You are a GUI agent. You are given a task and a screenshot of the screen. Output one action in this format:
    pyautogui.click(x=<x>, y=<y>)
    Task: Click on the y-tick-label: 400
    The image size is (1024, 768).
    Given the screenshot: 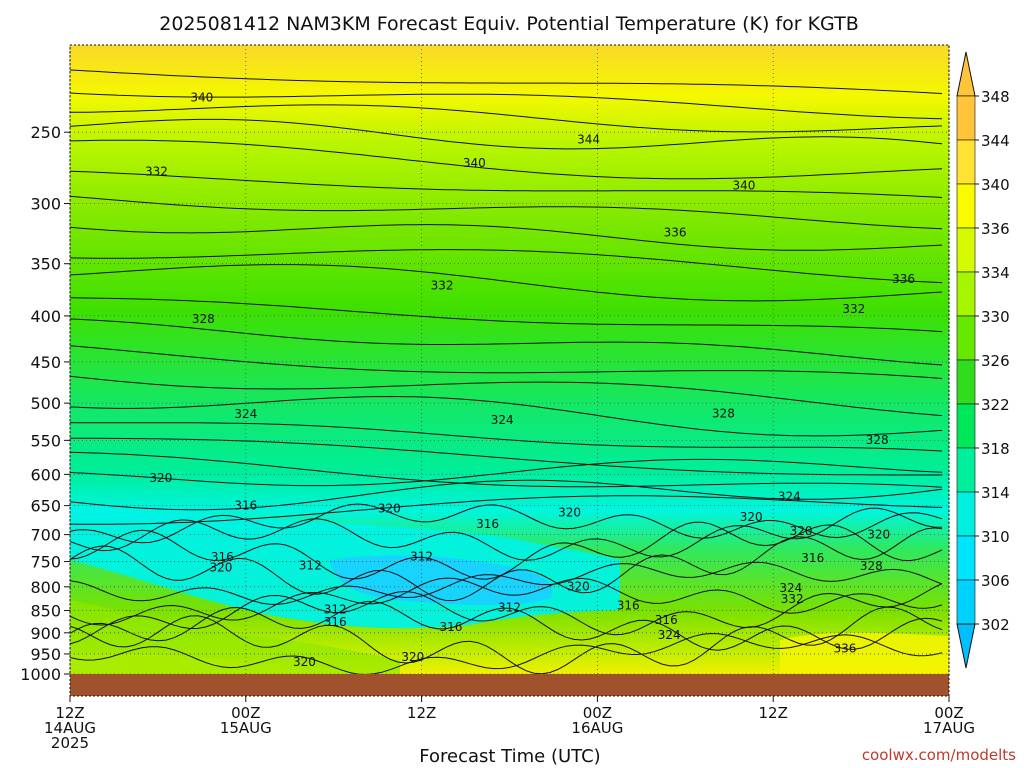 What is the action you would take?
    pyautogui.click(x=45, y=316)
    